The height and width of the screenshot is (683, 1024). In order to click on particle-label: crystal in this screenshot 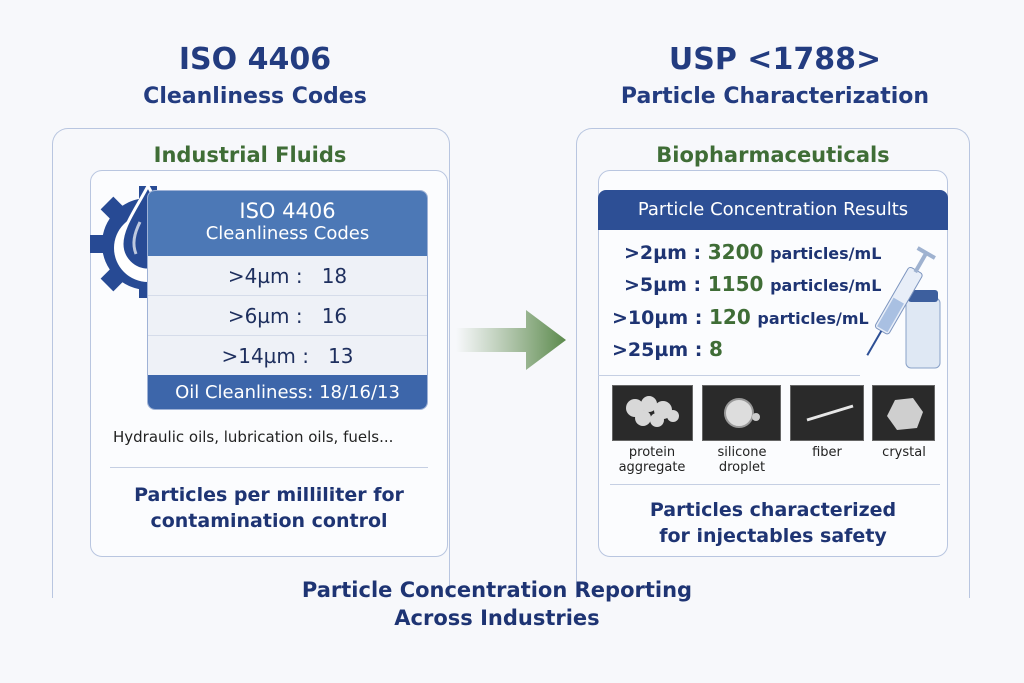, I will do `click(904, 452)`.